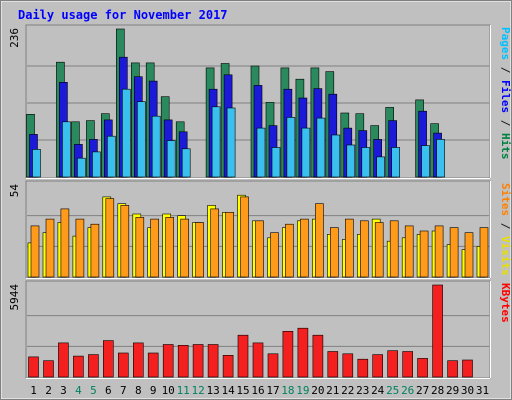  What do you see at coordinates (467, 390) in the screenshot?
I see `x-tick-label: 30` at bounding box center [467, 390].